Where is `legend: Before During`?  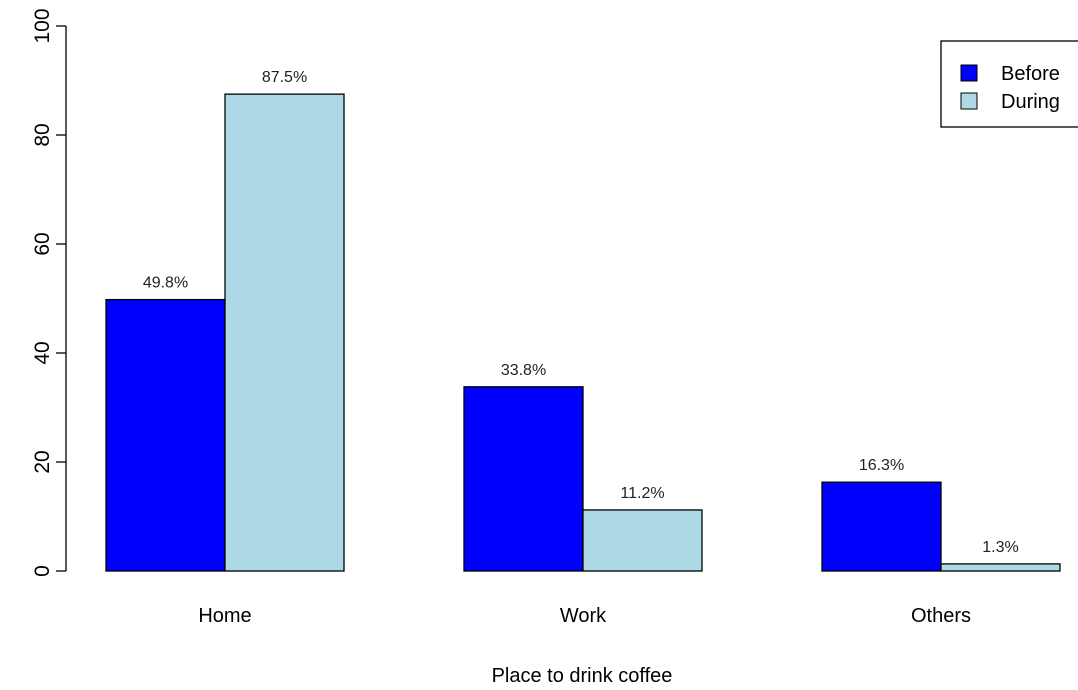 legend: Before During is located at coordinates (1009, 84).